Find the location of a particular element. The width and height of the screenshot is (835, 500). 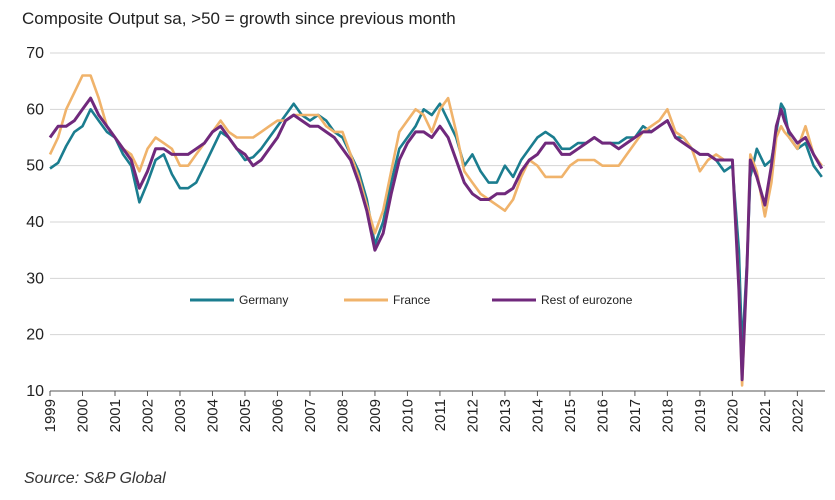

x-tick-label: 2001 is located at coordinates (115, 415).